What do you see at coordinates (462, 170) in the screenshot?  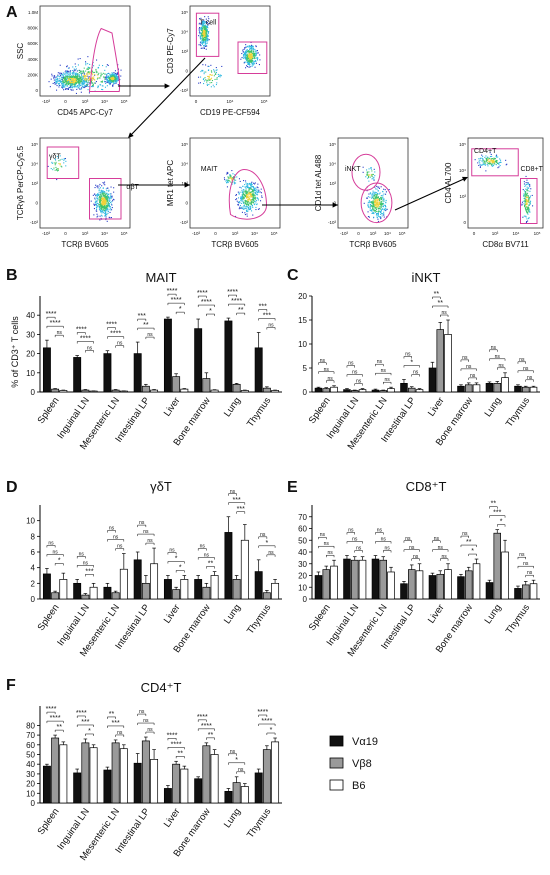 I see `flow-y-tick: 10⁴` at bounding box center [462, 170].